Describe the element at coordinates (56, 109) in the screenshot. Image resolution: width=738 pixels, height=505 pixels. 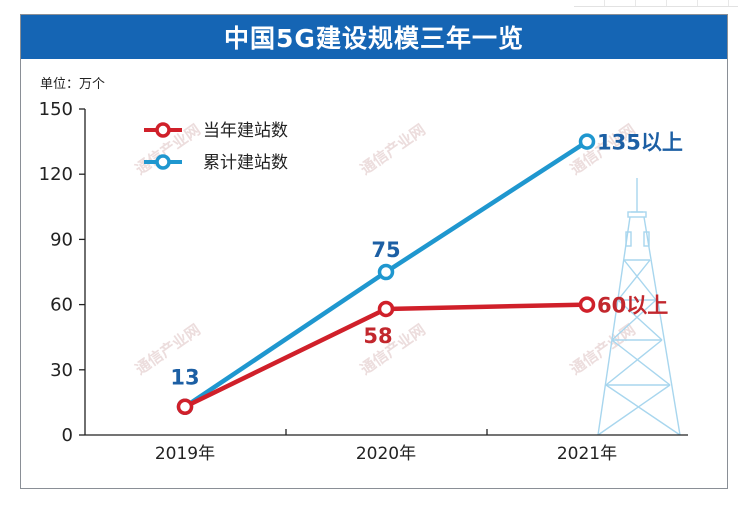
I see `y-tick-label: 150` at that location.